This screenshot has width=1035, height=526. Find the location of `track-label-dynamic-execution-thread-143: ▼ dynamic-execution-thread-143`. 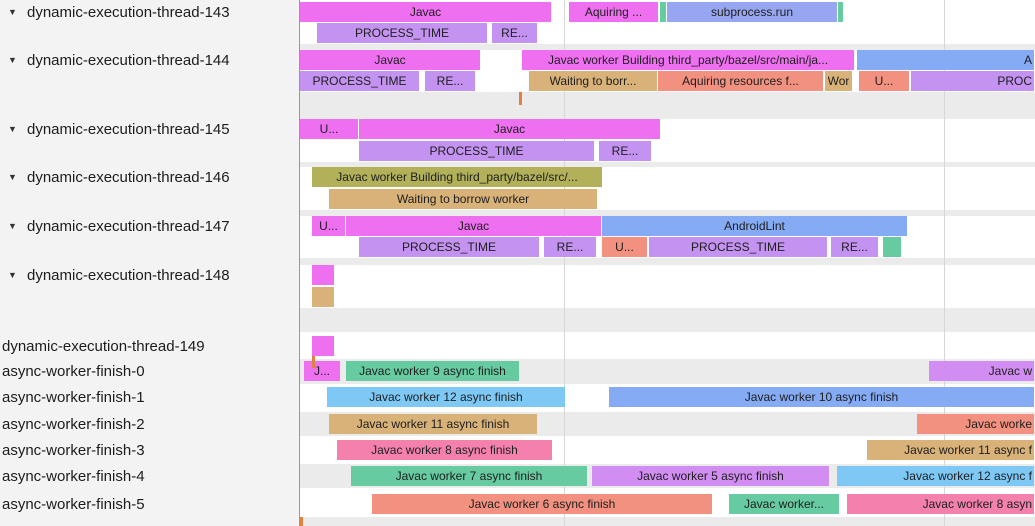

track-label-dynamic-execution-thread-143: ▼ dynamic-execution-thread-143 is located at coordinates (149, 12).